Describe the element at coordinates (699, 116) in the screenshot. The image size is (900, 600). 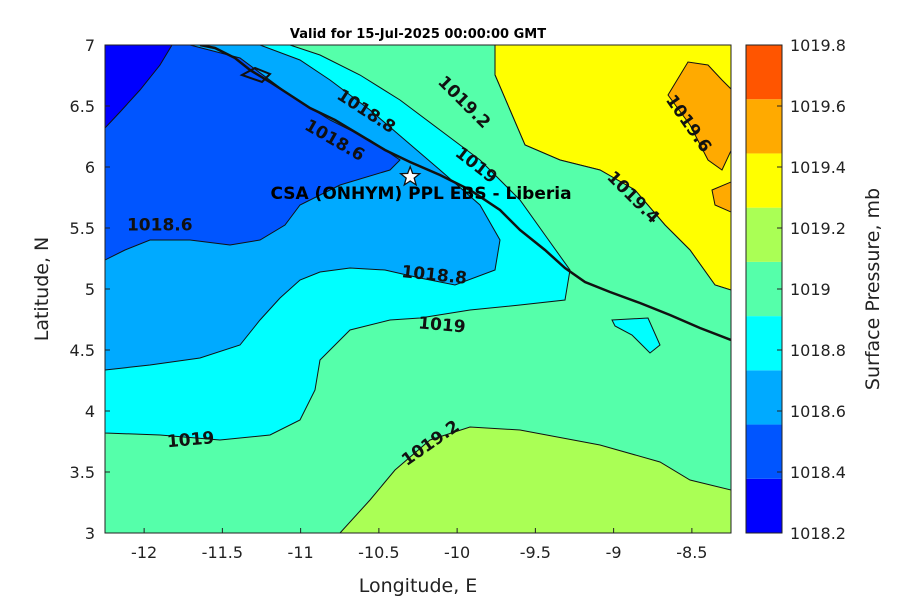
I see `band-1019.4-1019.6` at that location.